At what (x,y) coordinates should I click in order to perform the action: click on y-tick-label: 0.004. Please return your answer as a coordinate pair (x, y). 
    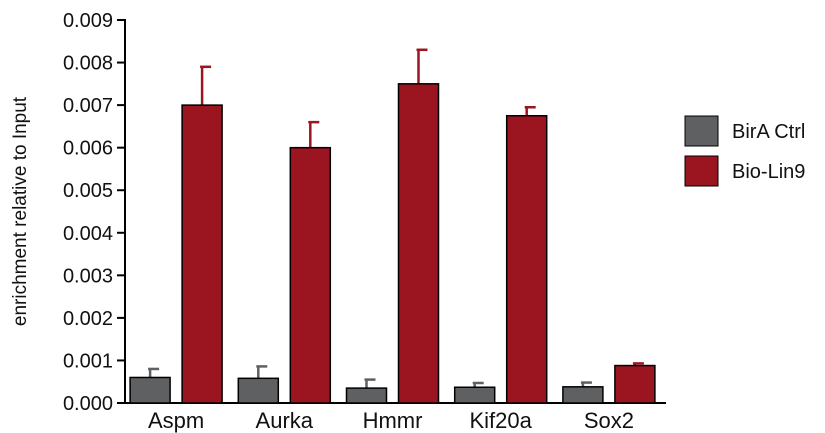
    Looking at the image, I should click on (88, 234).